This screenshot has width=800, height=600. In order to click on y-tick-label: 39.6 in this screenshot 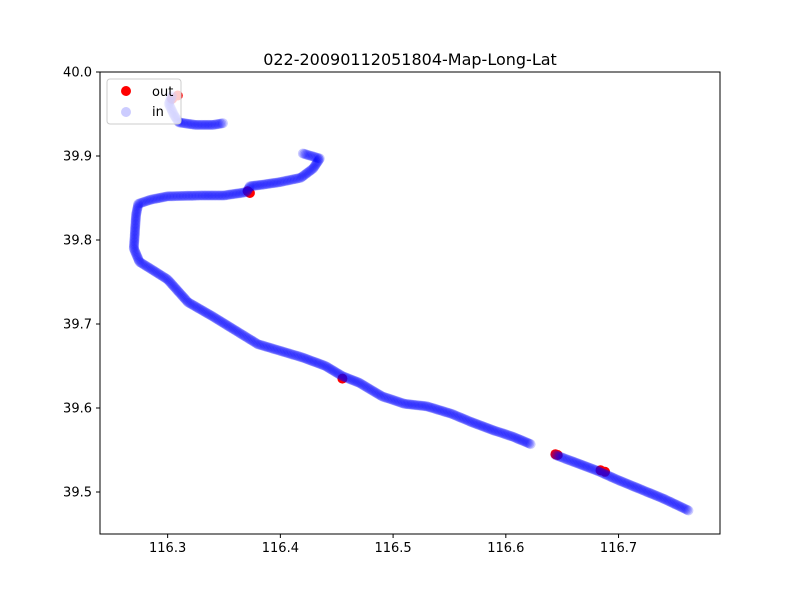, I will do `click(77, 409)`.